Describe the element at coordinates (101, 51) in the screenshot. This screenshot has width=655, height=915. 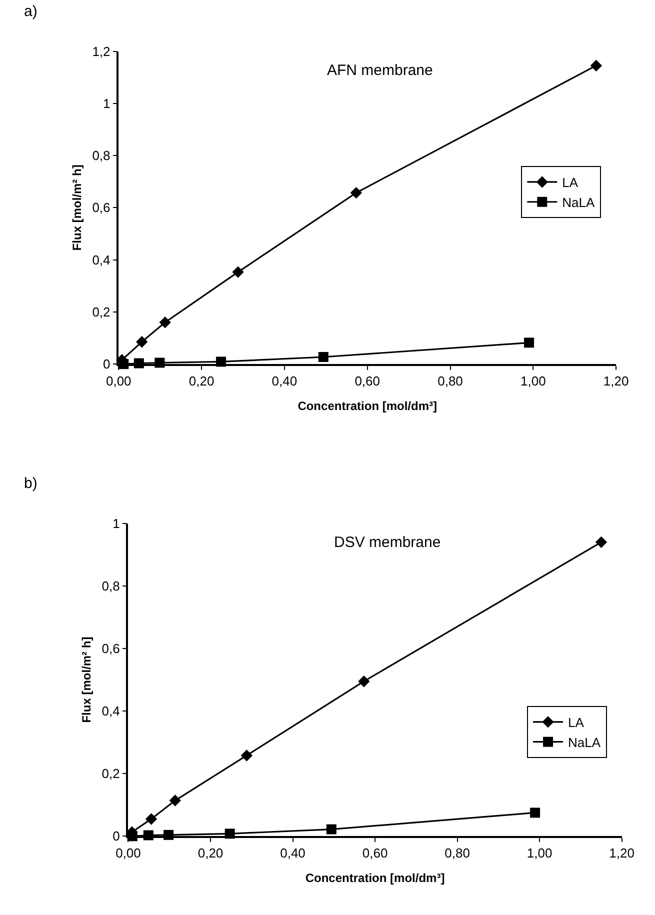
I see `y-tick-label: 1,2` at that location.